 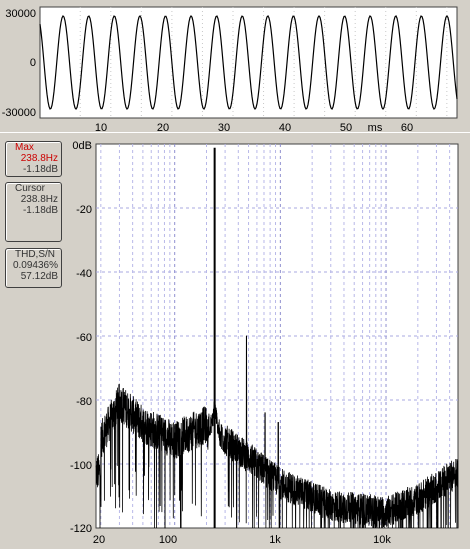 What do you see at coordinates (407, 128) in the screenshot?
I see `wave-x-tick-60: 60` at bounding box center [407, 128].